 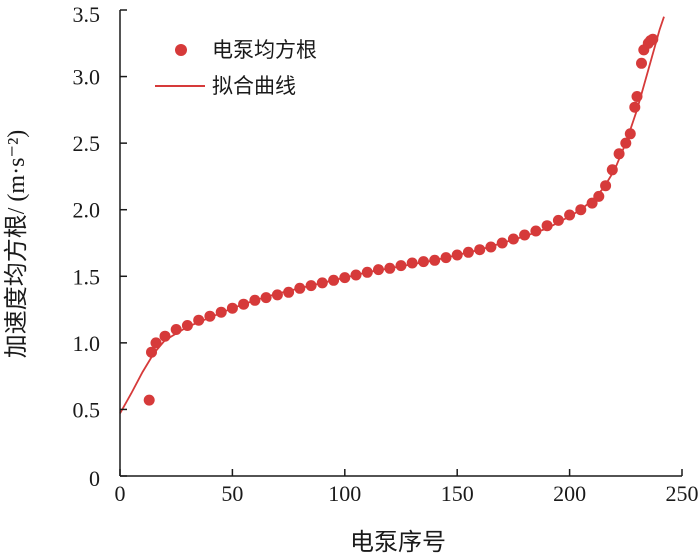 I want to click on x-tick-label: 100, so click(x=344, y=493).